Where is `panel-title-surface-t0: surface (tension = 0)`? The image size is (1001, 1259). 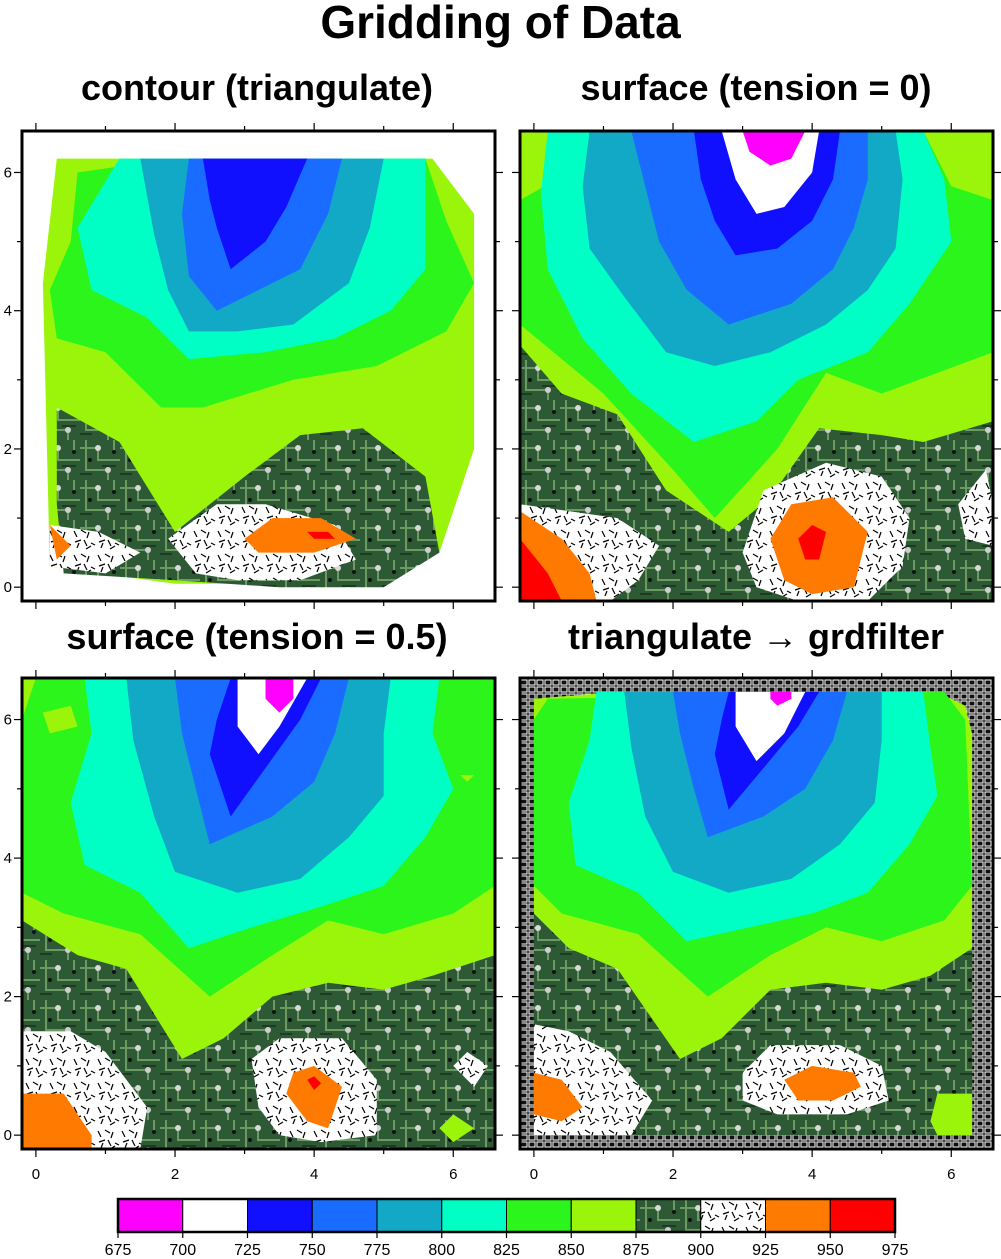 panel-title-surface-t0: surface (tension = 0) is located at coordinates (756, 87).